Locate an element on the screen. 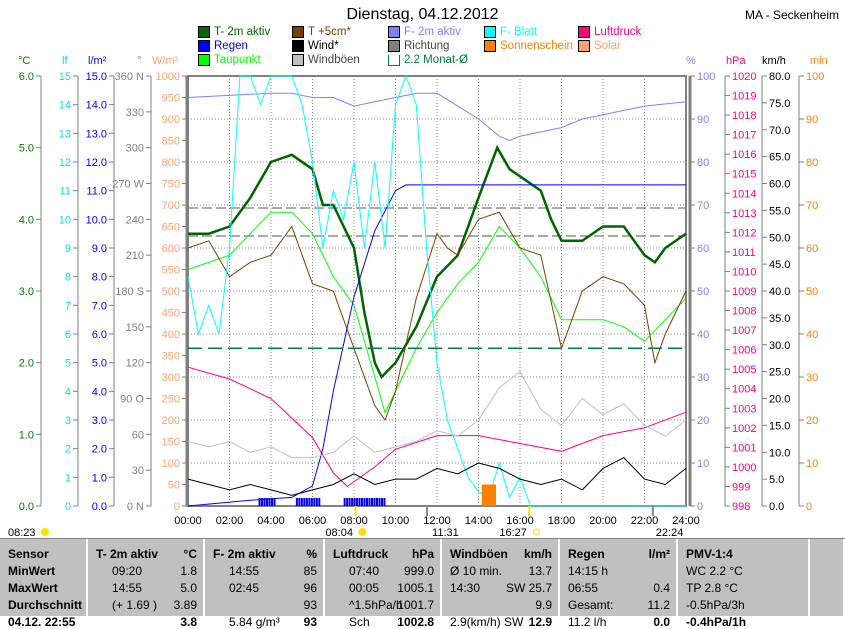  axis-tick-label: 30 is located at coordinates (812, 378).